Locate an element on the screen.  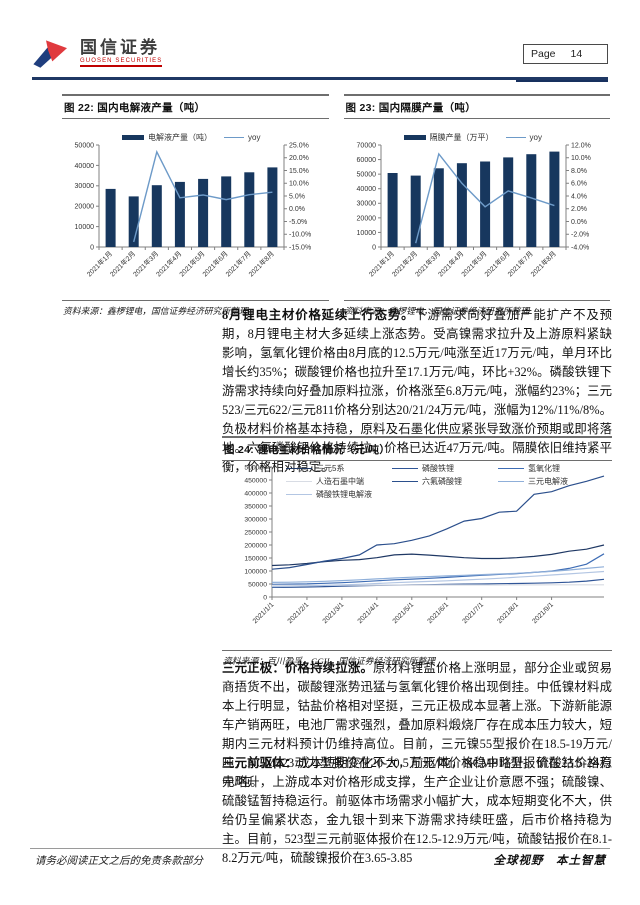
page-header: 国信证券 GUOSEN SECURITIES Page 14 is located at coordinates (320, 56).